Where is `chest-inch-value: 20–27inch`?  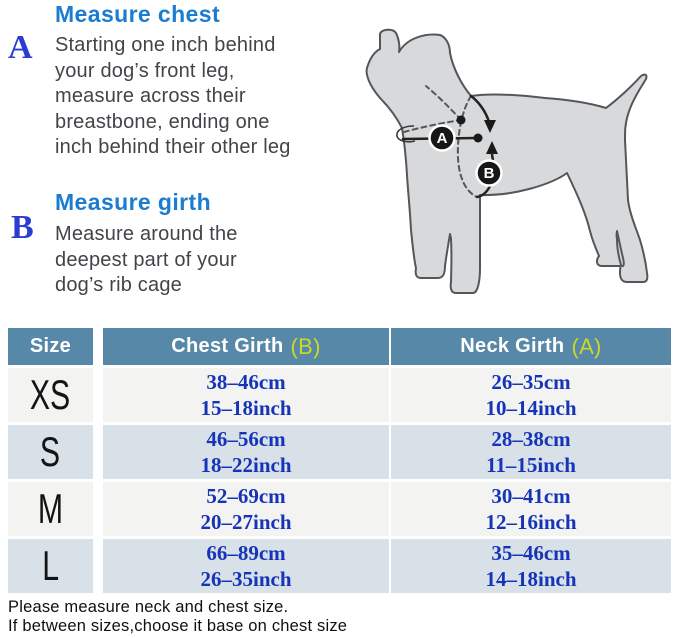
chest-inch-value: 20–27inch is located at coordinates (246, 522).